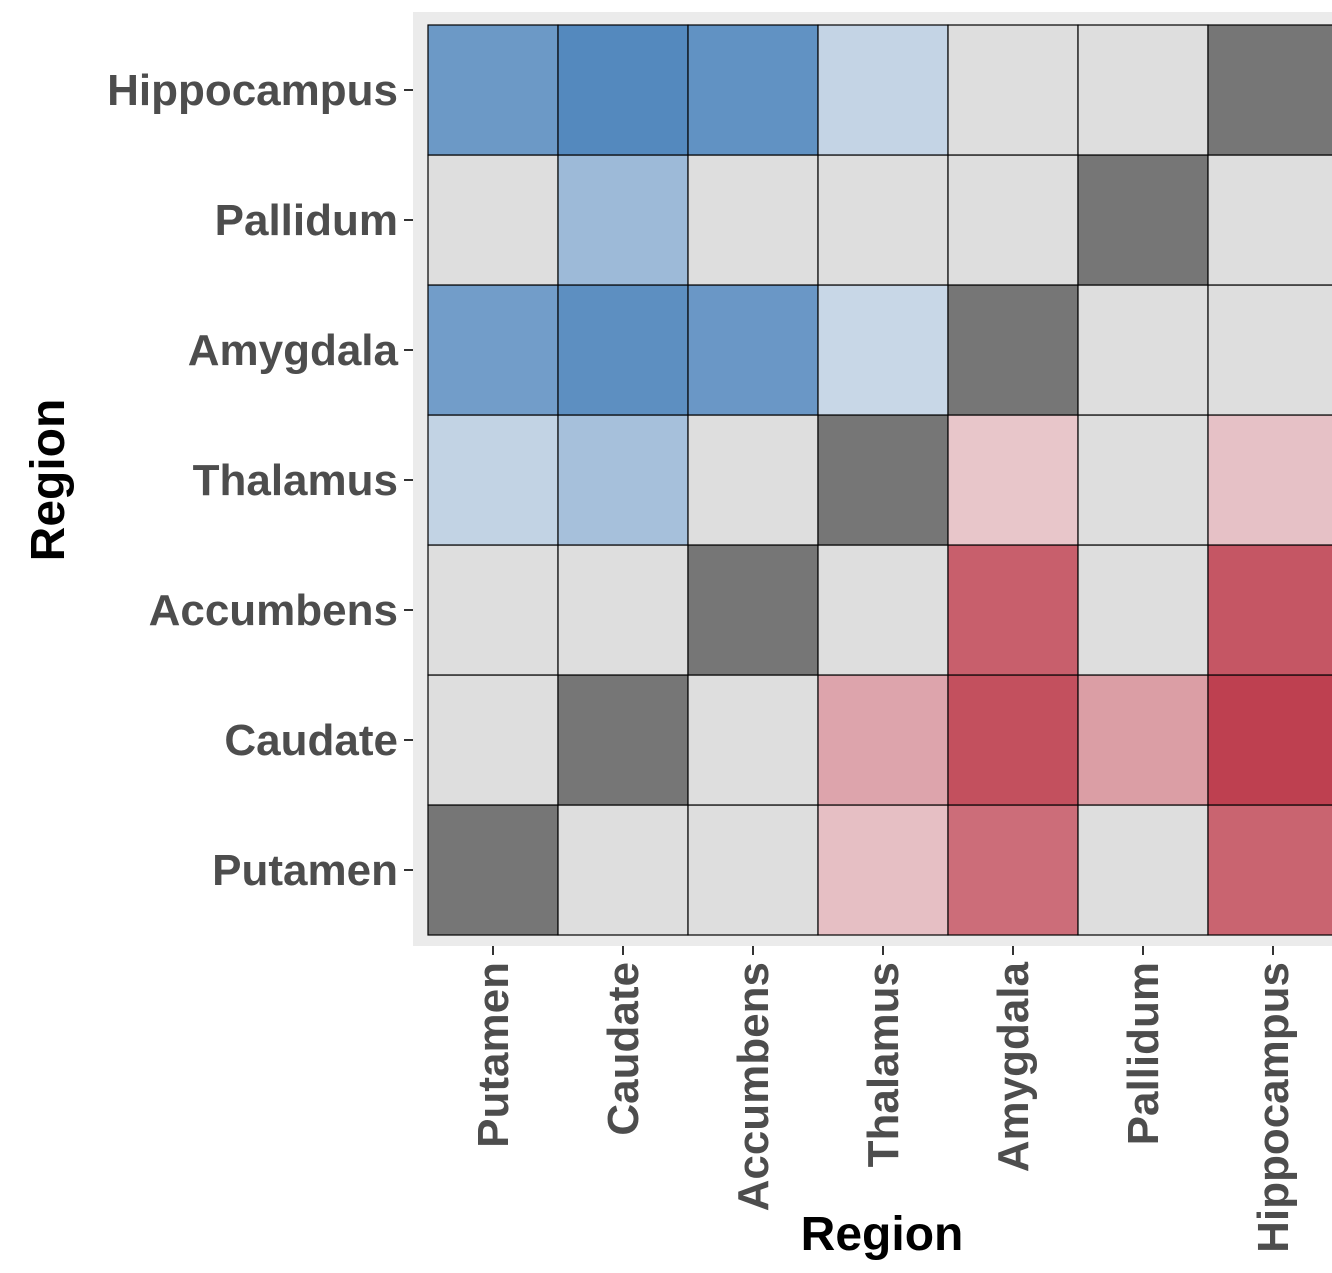 The height and width of the screenshot is (1273, 1332). I want to click on y-tick-label-putamen: Putamen, so click(305, 870).